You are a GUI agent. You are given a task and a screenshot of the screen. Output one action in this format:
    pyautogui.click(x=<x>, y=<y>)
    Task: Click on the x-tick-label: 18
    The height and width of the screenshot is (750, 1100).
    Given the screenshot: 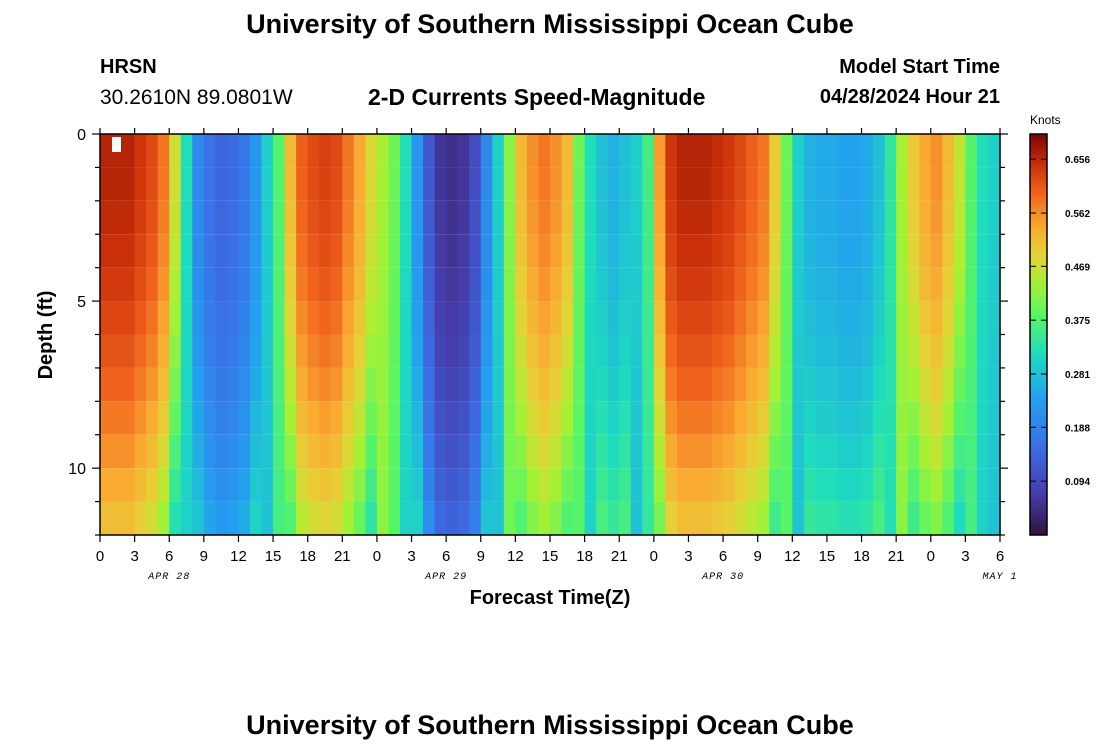 What is the action you would take?
    pyautogui.click(x=584, y=556)
    